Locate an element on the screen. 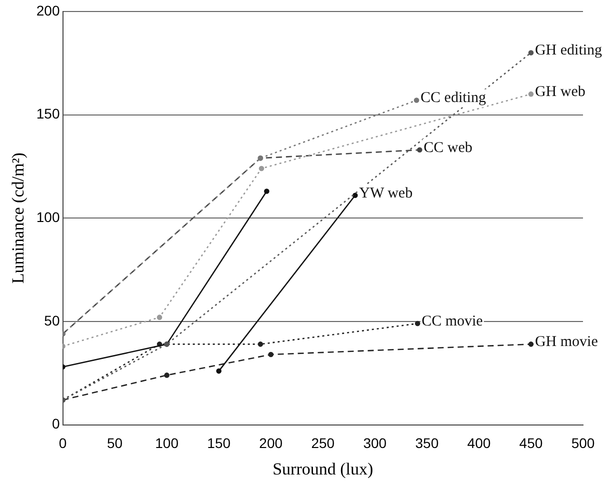 The image size is (608, 484). x-tick-label: 200 is located at coordinates (271, 443).